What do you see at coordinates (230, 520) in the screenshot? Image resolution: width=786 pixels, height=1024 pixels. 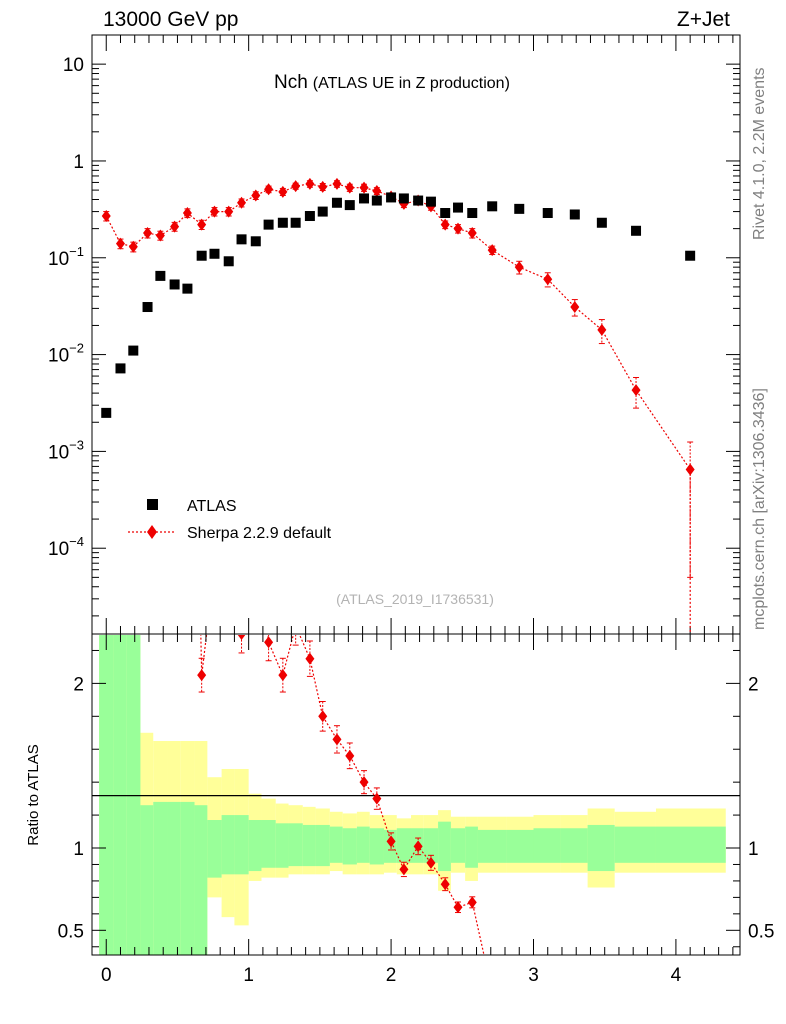 I see `legend: ATLAS Sherpa 2.2.9 default` at bounding box center [230, 520].